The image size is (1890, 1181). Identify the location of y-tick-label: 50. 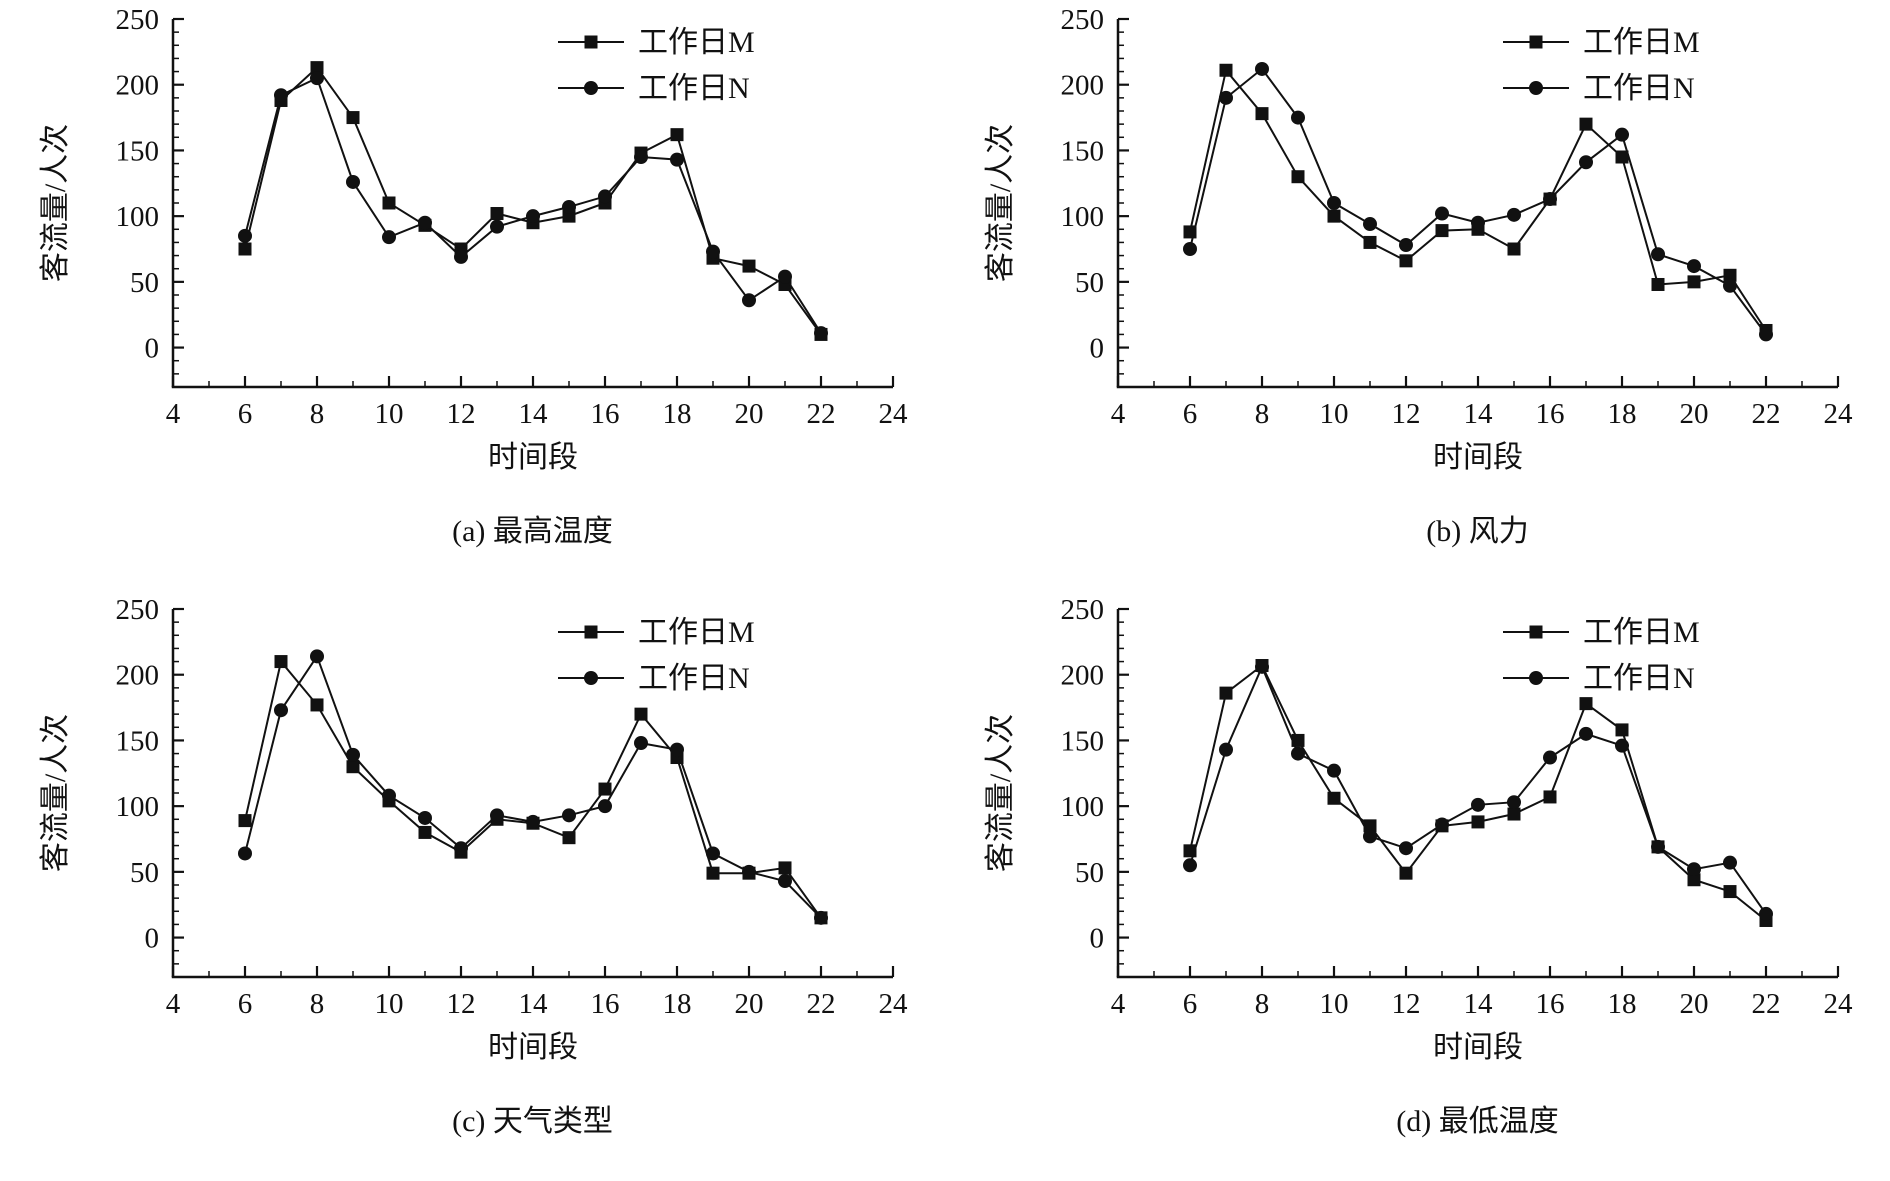
(1089, 283).